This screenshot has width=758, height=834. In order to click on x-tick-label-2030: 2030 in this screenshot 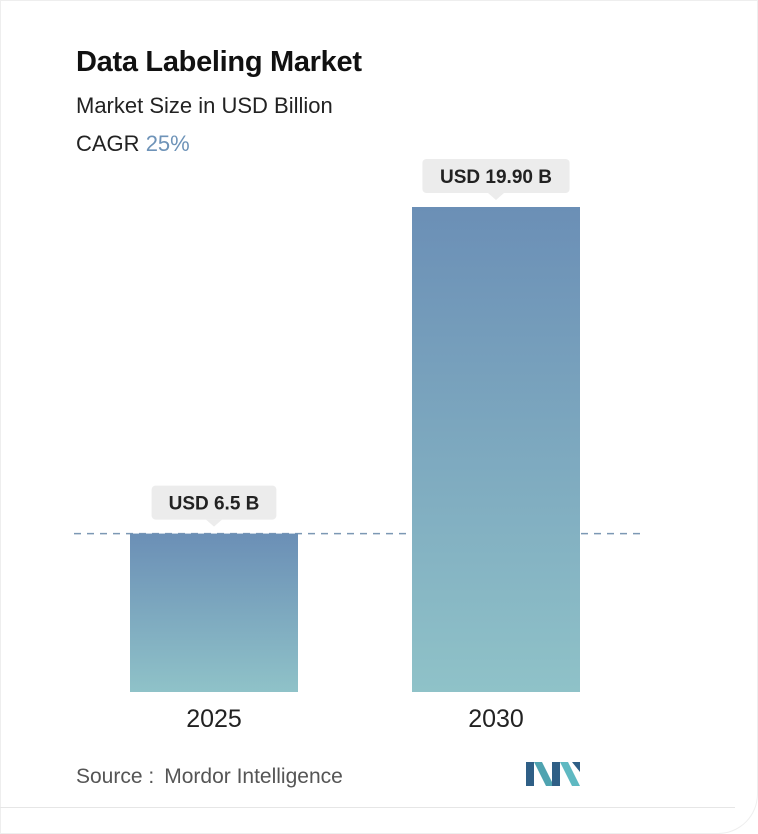, I will do `click(496, 719)`.